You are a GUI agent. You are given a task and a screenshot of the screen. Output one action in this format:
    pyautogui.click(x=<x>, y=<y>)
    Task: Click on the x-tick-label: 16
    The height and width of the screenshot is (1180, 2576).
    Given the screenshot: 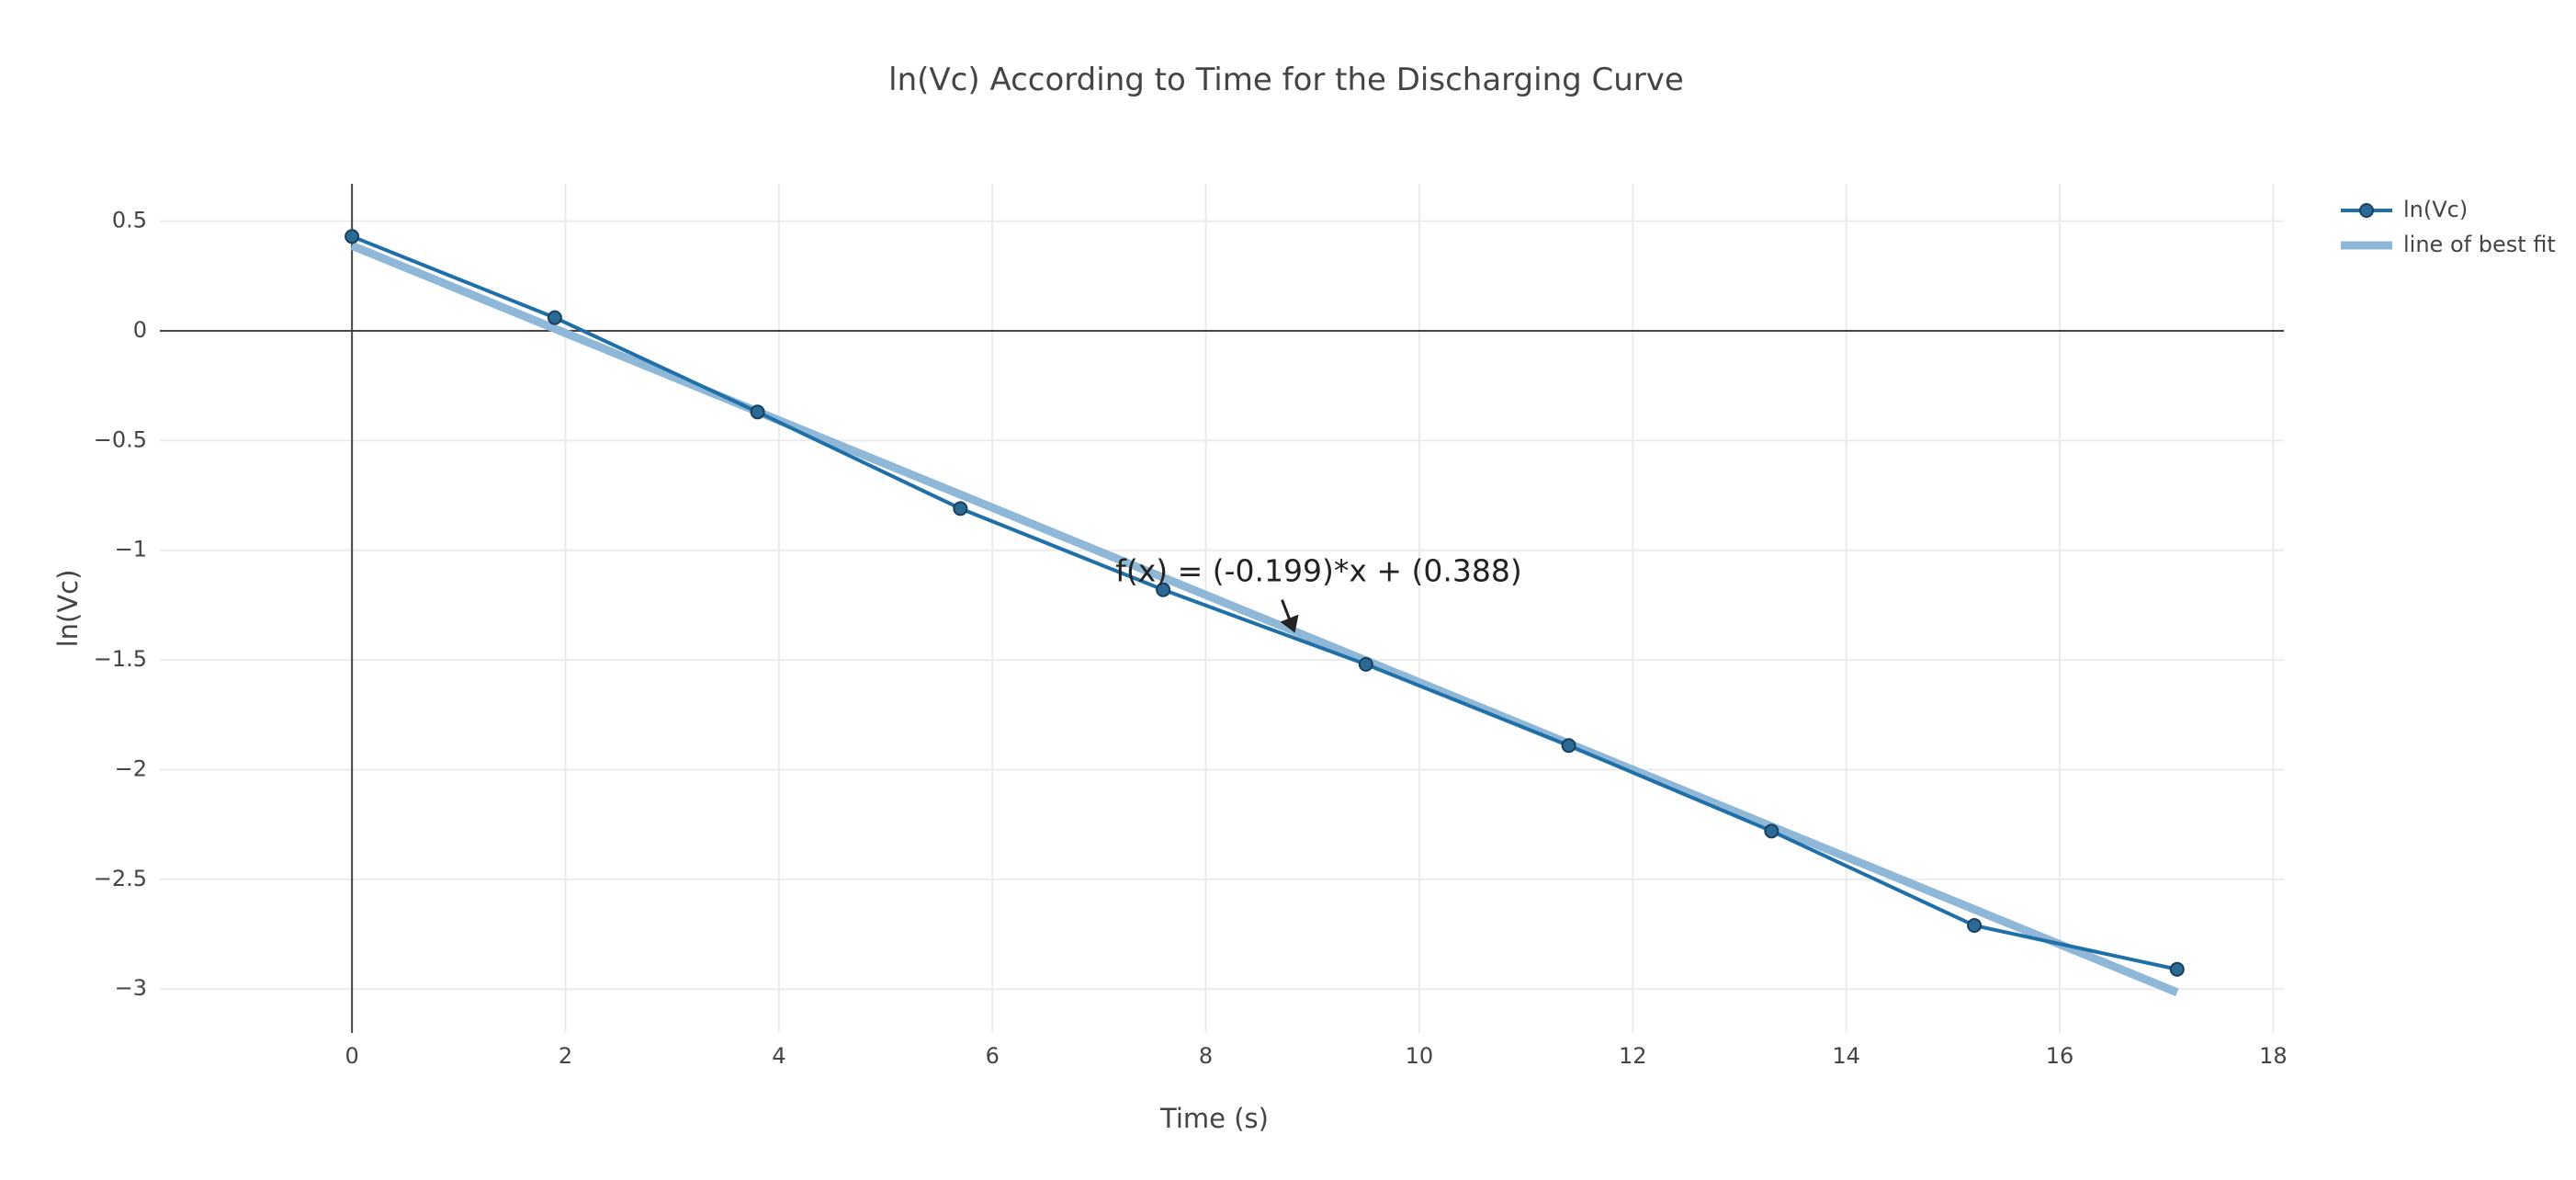 What is the action you would take?
    pyautogui.click(x=2060, y=1056)
    